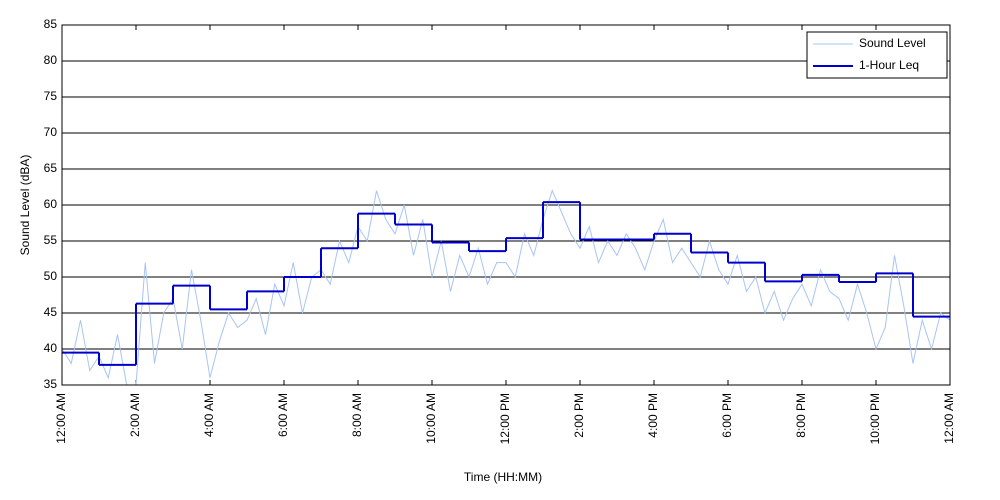 The height and width of the screenshot is (500, 1000). I want to click on x-tick-label: 6:00 AM, so click(283, 415).